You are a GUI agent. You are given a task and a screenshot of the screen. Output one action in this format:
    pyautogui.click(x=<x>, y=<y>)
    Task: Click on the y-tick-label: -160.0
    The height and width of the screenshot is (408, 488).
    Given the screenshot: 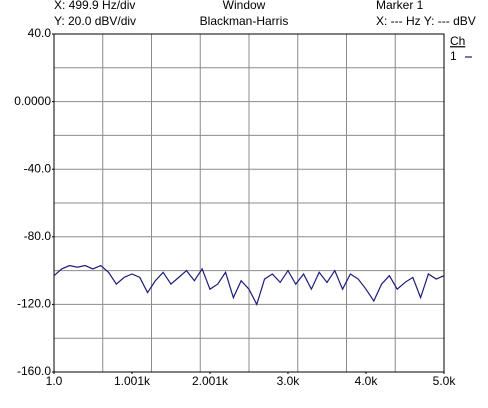 What is the action you would take?
    pyautogui.click(x=34, y=371)
    